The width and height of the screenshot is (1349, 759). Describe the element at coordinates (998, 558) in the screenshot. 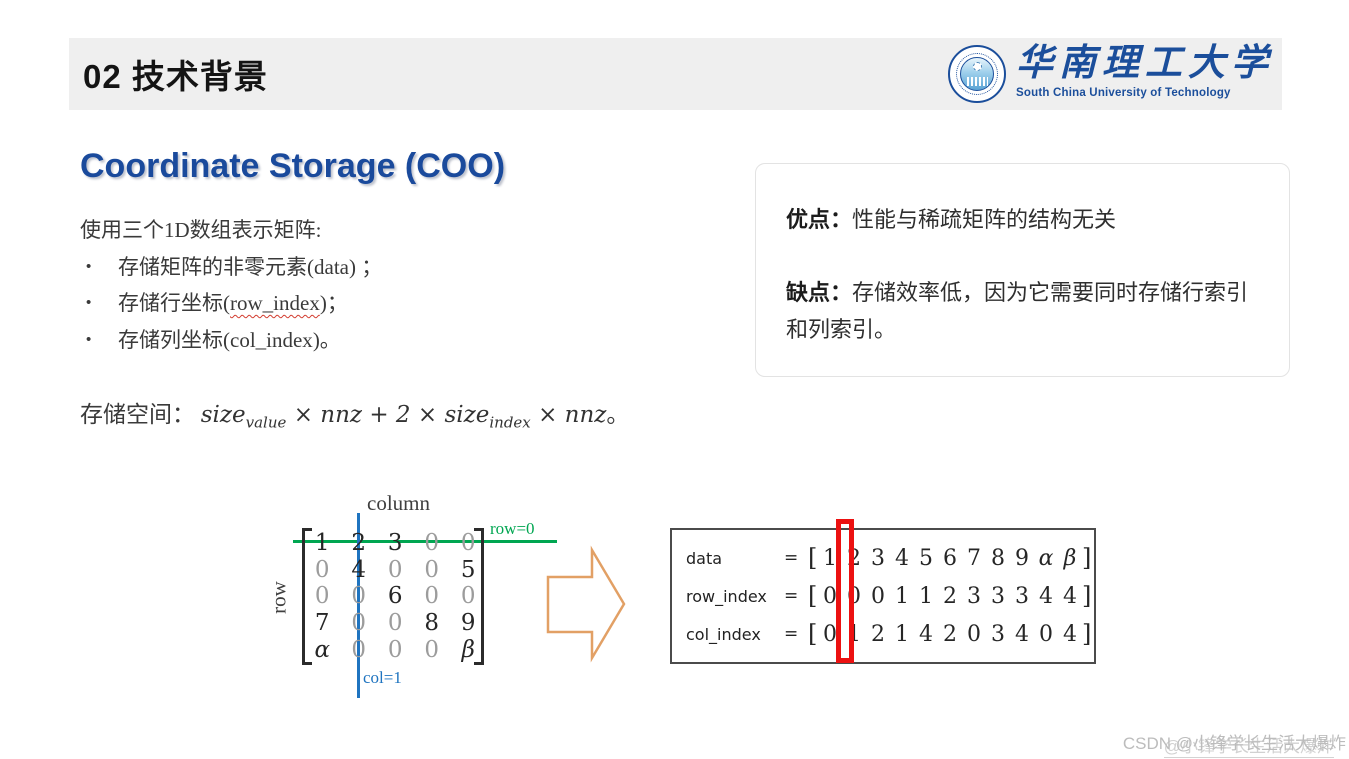

I see `array-value: 8` at that location.